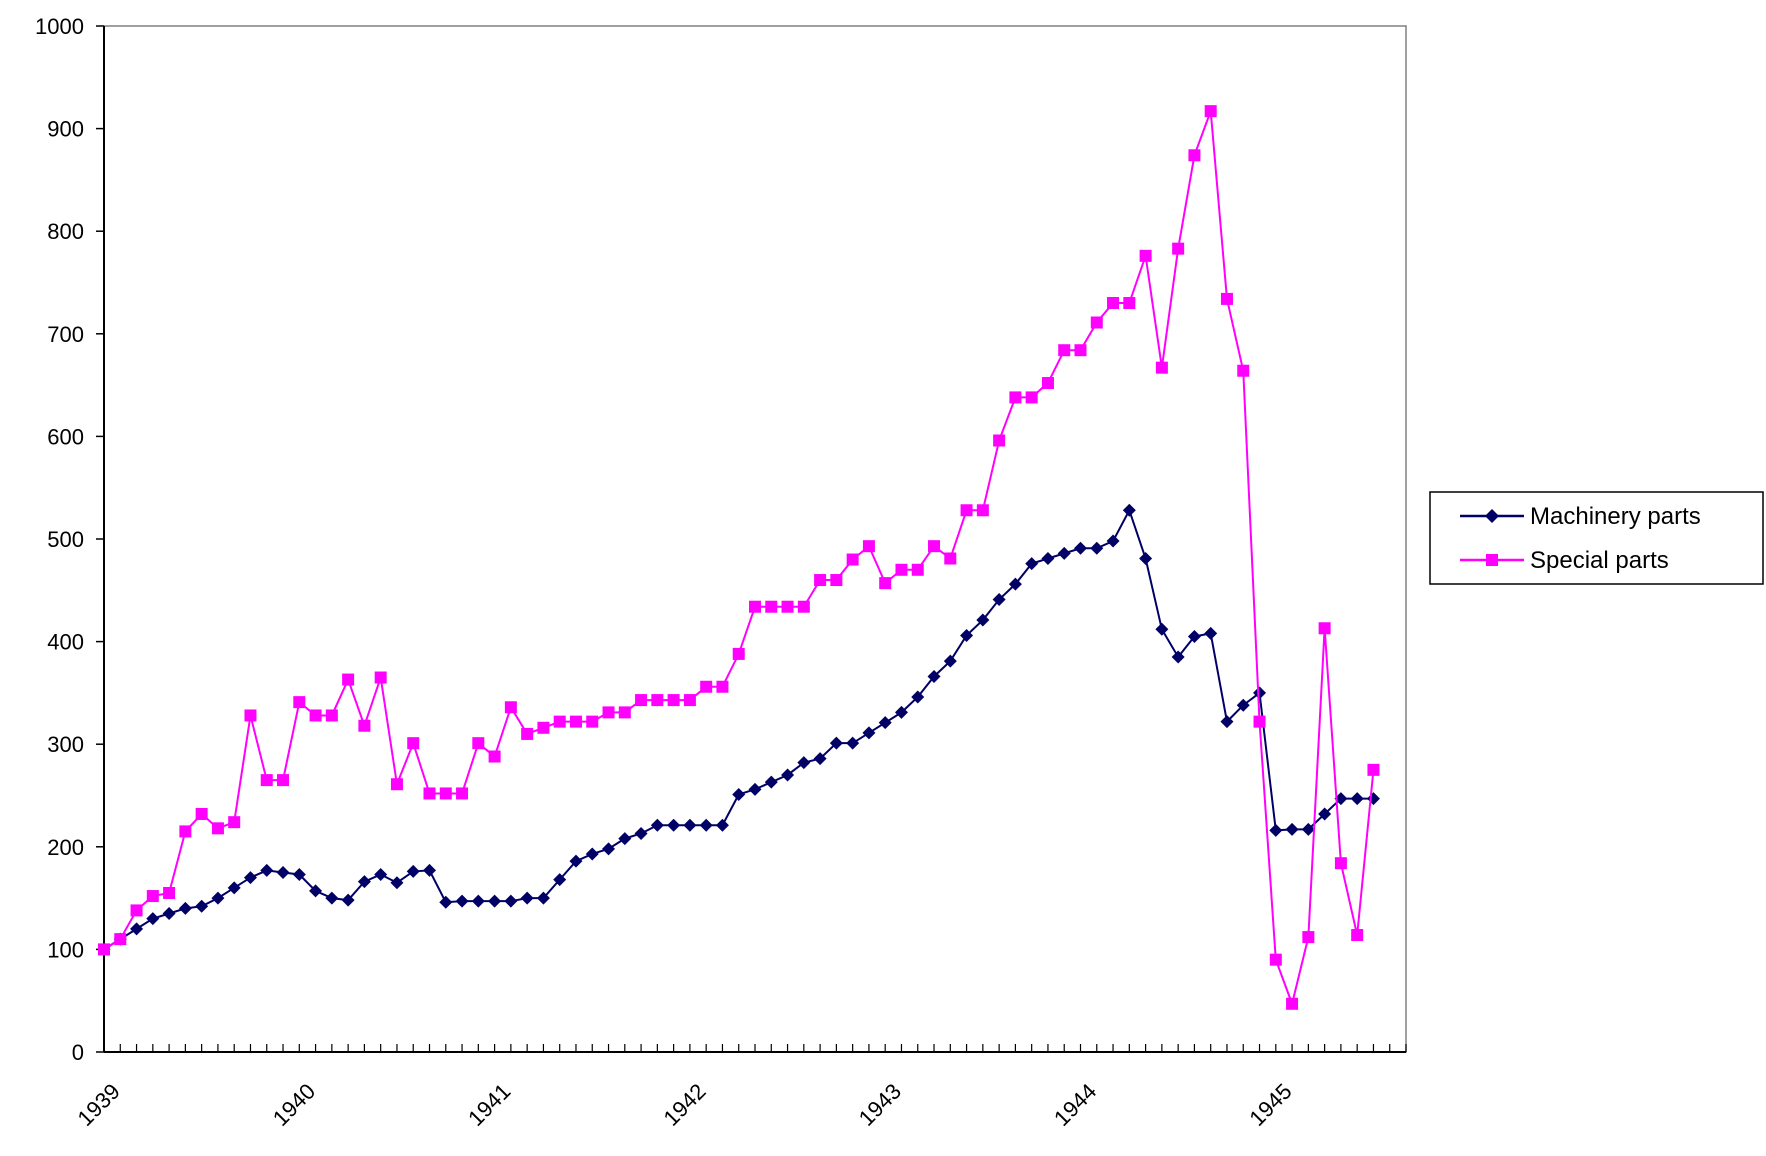 The image size is (1766, 1156). Describe the element at coordinates (78, 1052) in the screenshot. I see `y-tick-label: 0` at that location.